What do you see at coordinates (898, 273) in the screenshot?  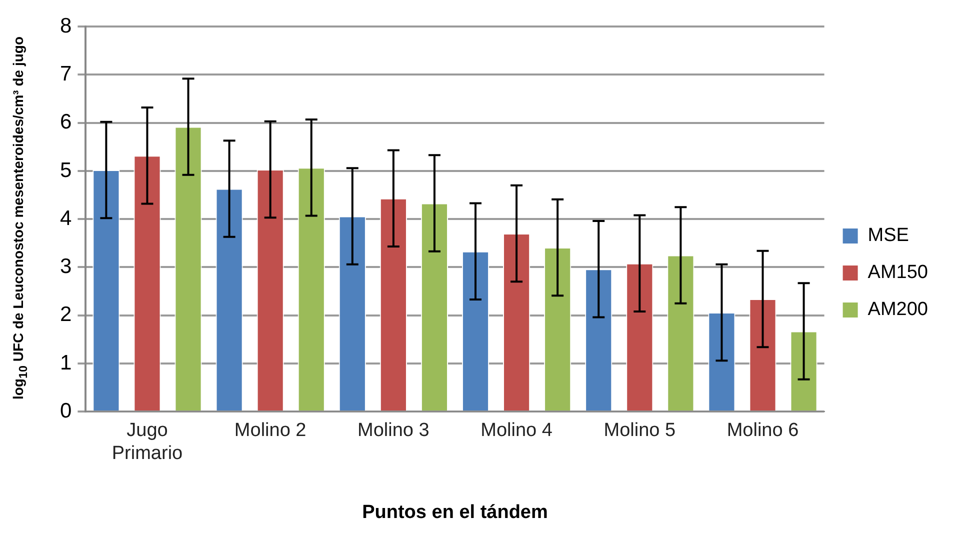 I see `legend-label: AM150` at bounding box center [898, 273].